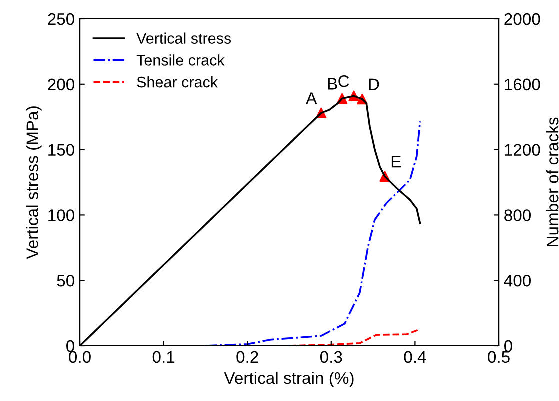 The image size is (559, 401). I want to click on x-tick-label: 0.0, so click(80, 357).